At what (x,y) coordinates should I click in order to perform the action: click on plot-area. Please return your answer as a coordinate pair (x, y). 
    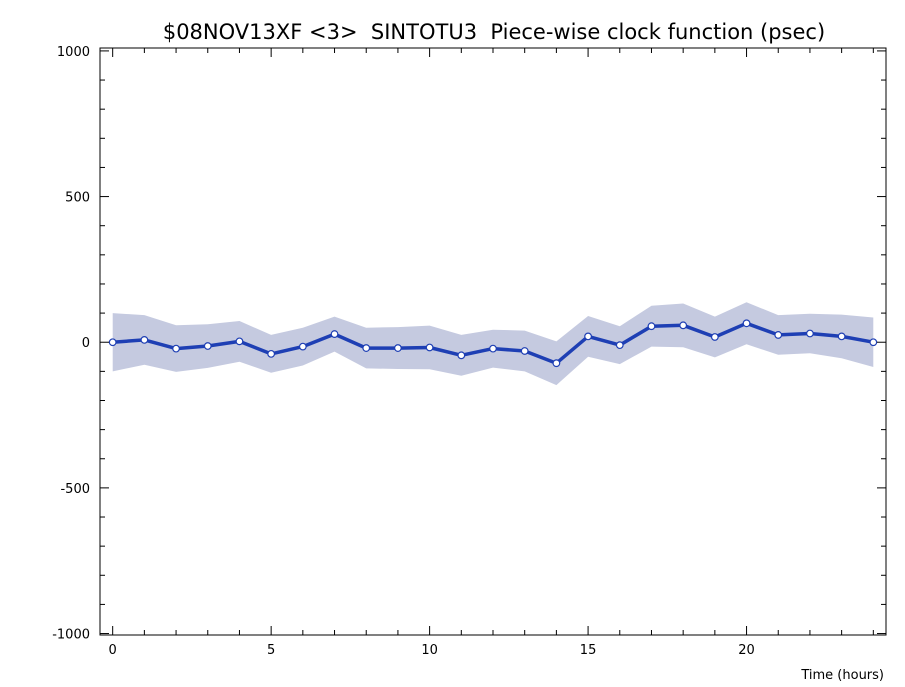
    Looking at the image, I should click on (493, 344).